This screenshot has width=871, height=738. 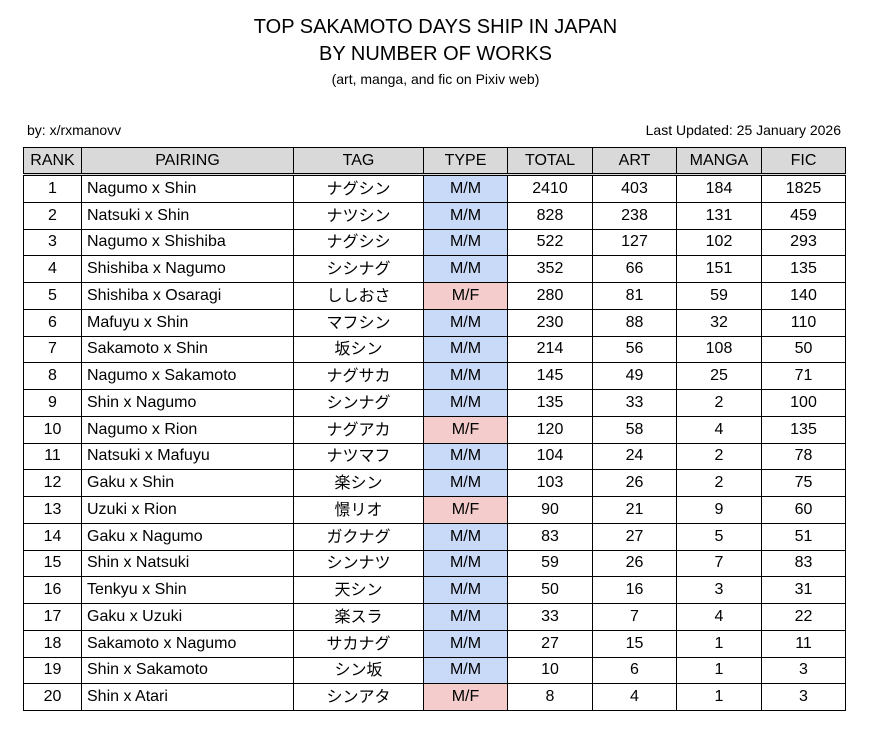 I want to click on cell-art: 15, so click(x=634, y=643).